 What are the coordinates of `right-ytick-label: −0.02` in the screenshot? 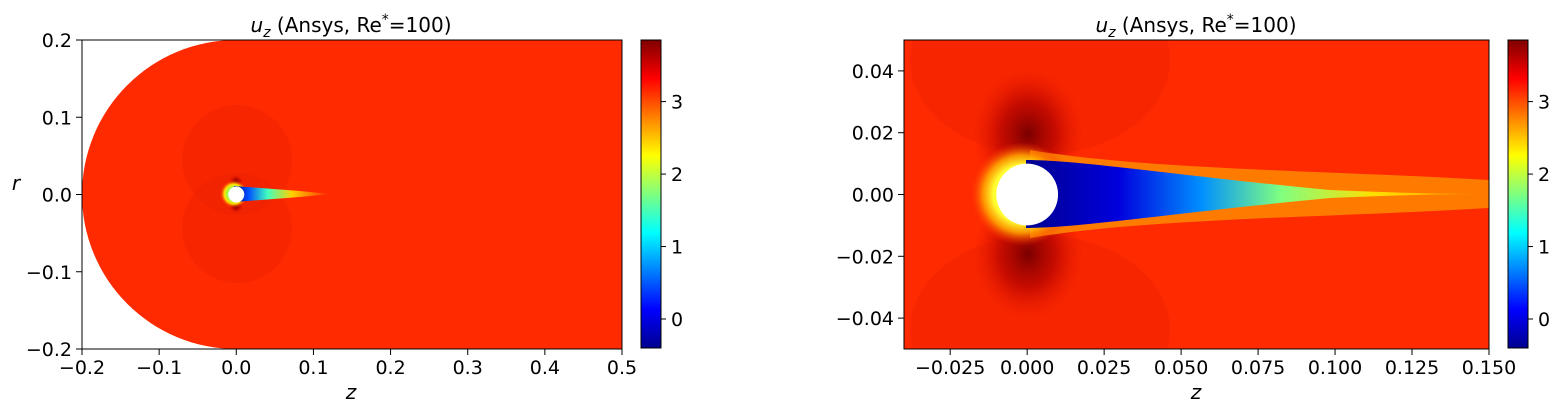 It's located at (865, 257).